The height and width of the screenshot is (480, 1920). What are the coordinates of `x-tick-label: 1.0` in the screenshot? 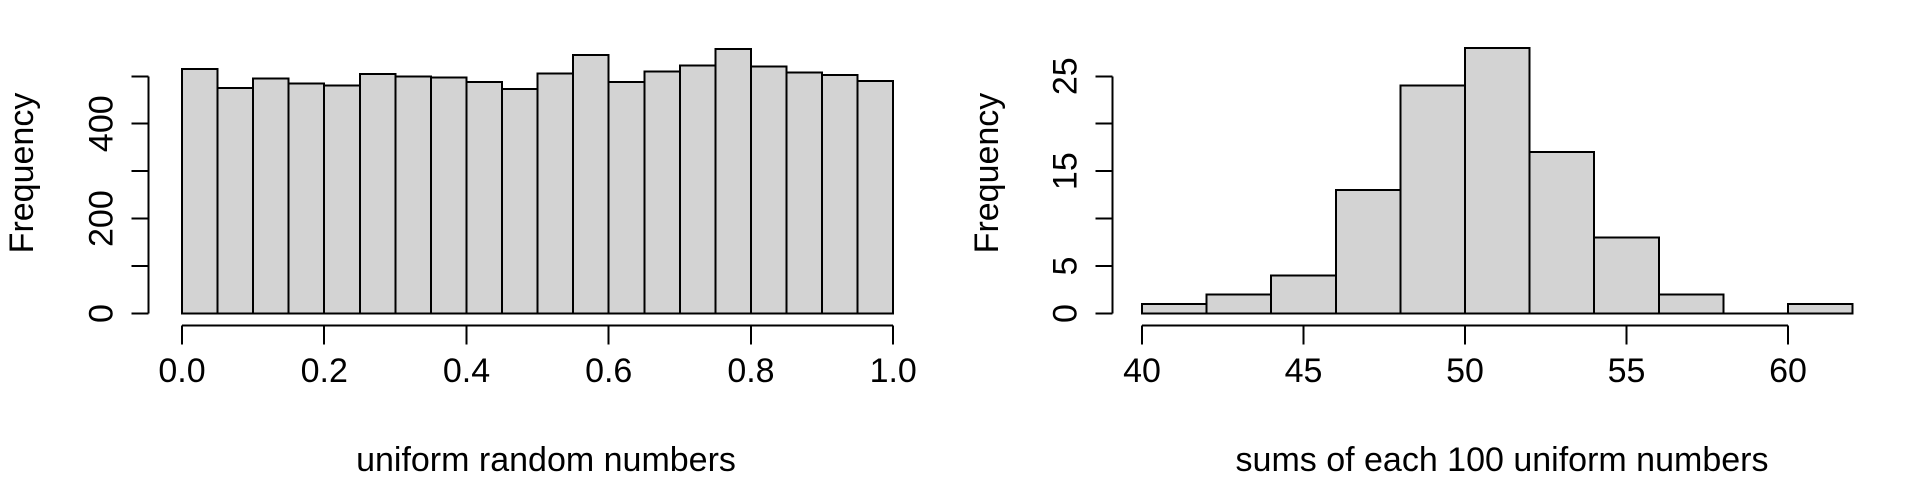 It's located at (893, 371).